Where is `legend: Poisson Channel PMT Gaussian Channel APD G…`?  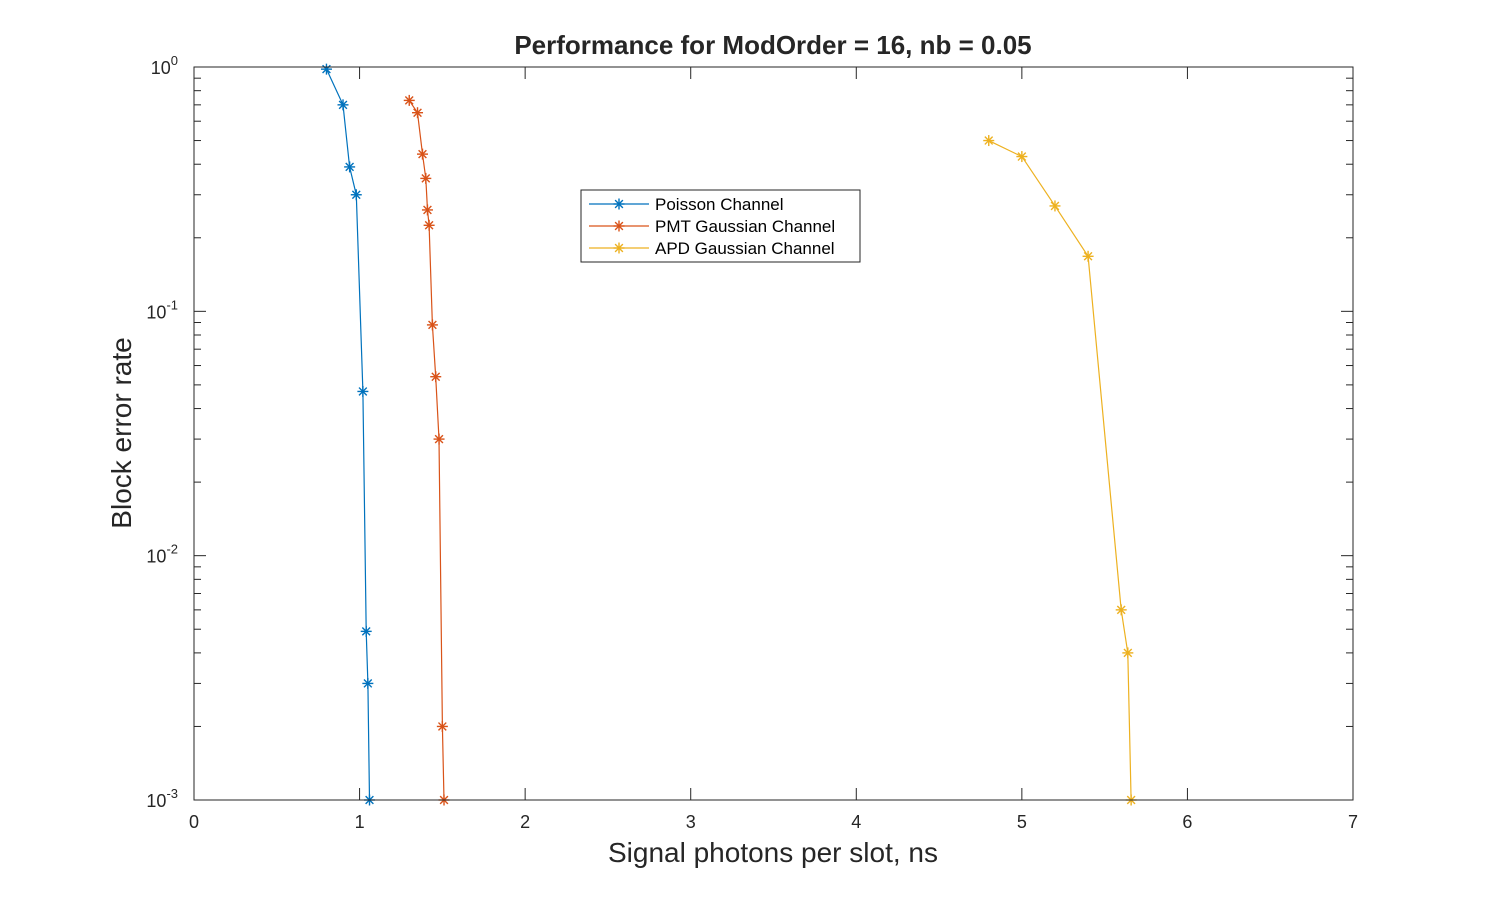
legend: Poisson Channel PMT Gaussian Channel APD G… is located at coordinates (720, 226).